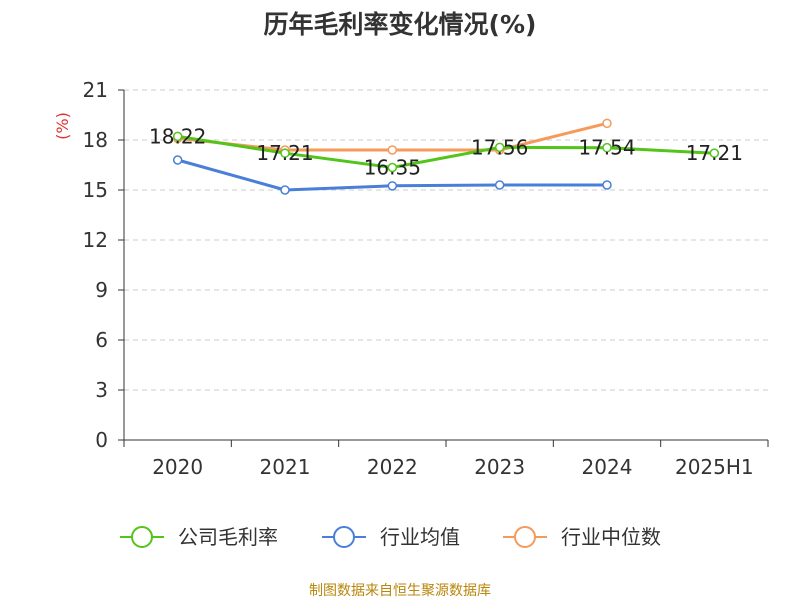  Describe the element at coordinates (101, 390) in the screenshot. I see `y-tick-label: 3` at that location.